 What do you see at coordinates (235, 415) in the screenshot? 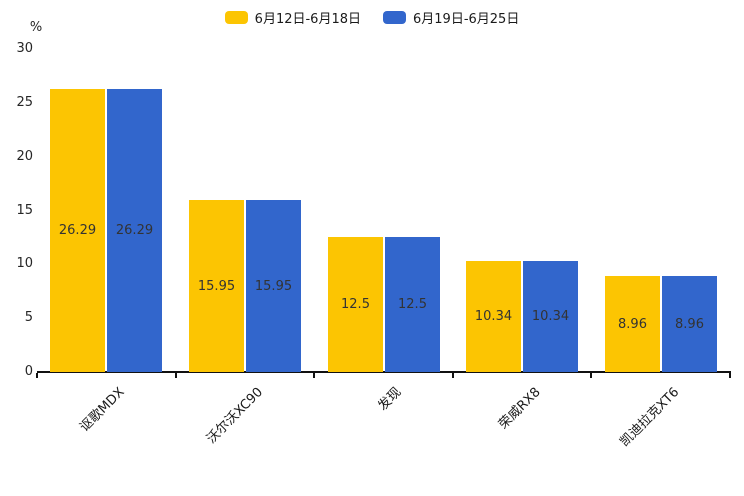
I see `category-label: 沃尔沃XC90` at bounding box center [235, 415].